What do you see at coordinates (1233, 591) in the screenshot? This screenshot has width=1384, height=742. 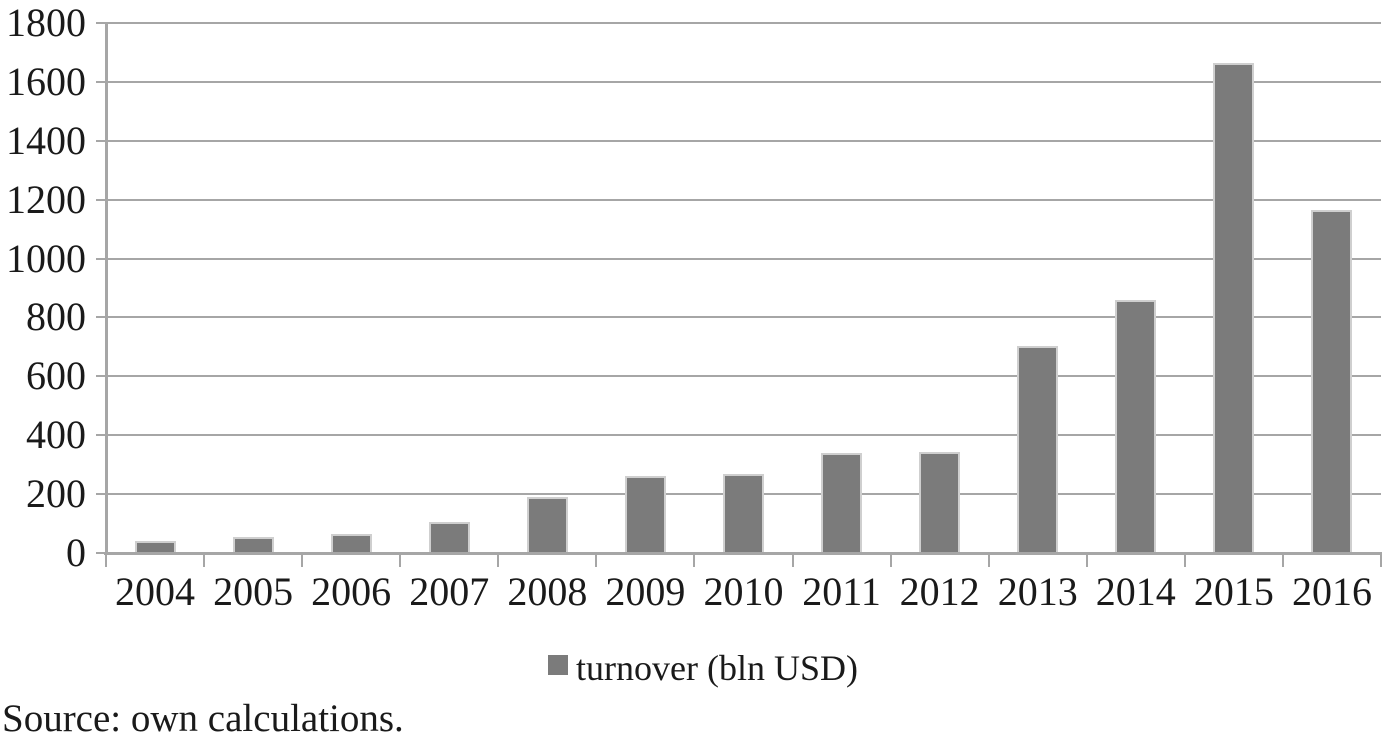 I see `x-tick-label: 2015` at bounding box center [1233, 591].